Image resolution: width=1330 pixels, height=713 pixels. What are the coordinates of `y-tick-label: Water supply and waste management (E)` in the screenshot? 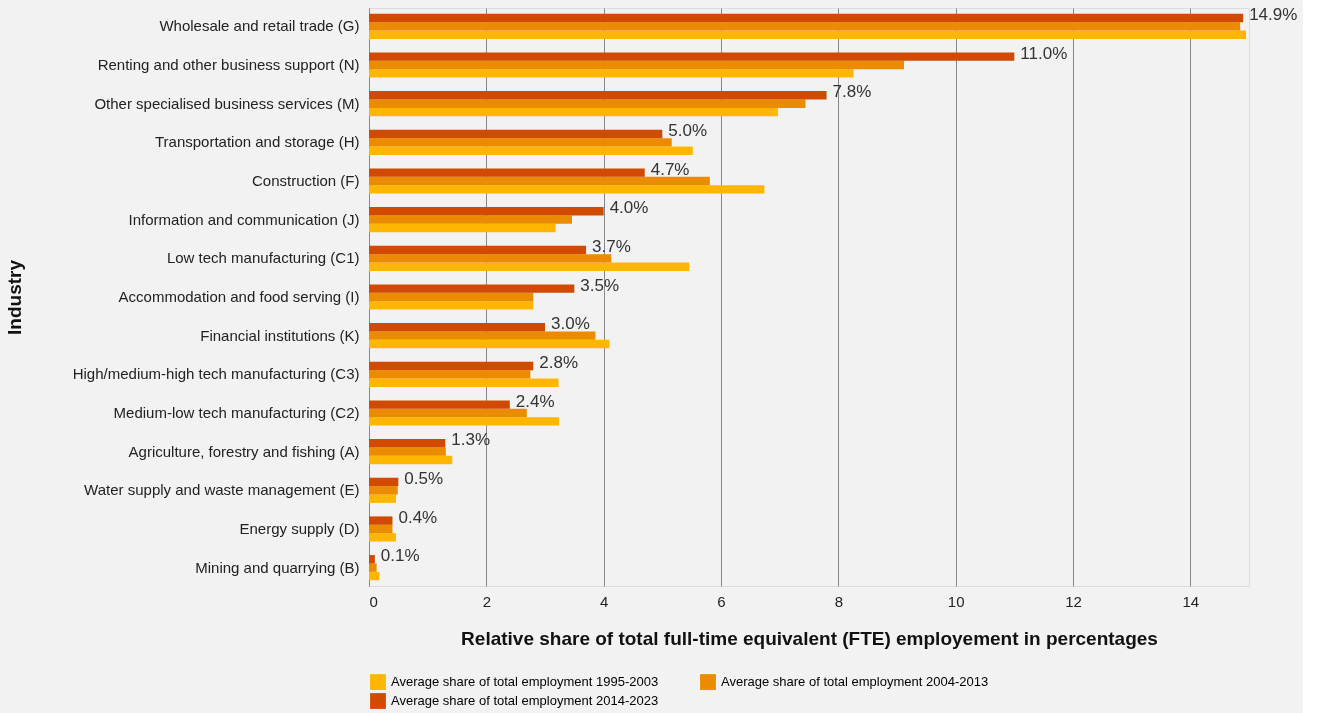 It's located at (222, 490).